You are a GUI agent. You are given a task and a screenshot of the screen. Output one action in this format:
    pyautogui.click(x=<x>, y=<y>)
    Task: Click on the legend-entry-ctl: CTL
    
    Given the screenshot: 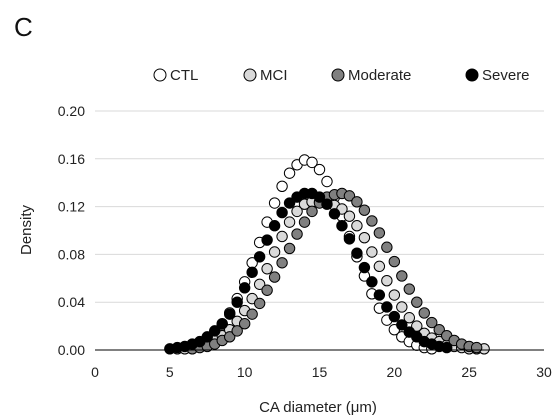 What is the action you would take?
    pyautogui.click(x=175, y=75)
    